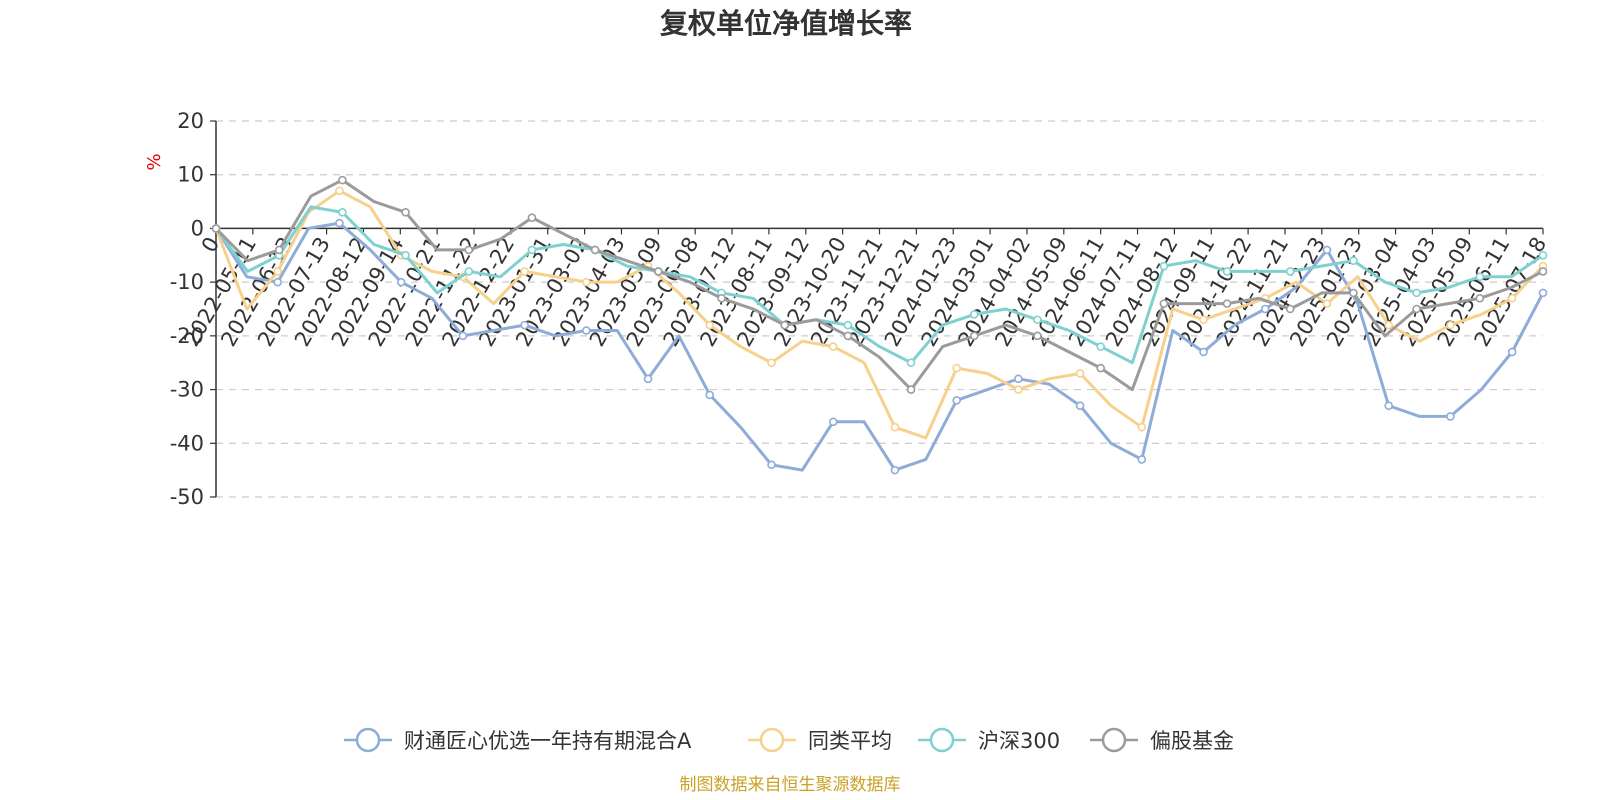 The height and width of the screenshot is (800, 1600). What do you see at coordinates (197, 228) in the screenshot?
I see `y-tick-label: 0` at bounding box center [197, 228].